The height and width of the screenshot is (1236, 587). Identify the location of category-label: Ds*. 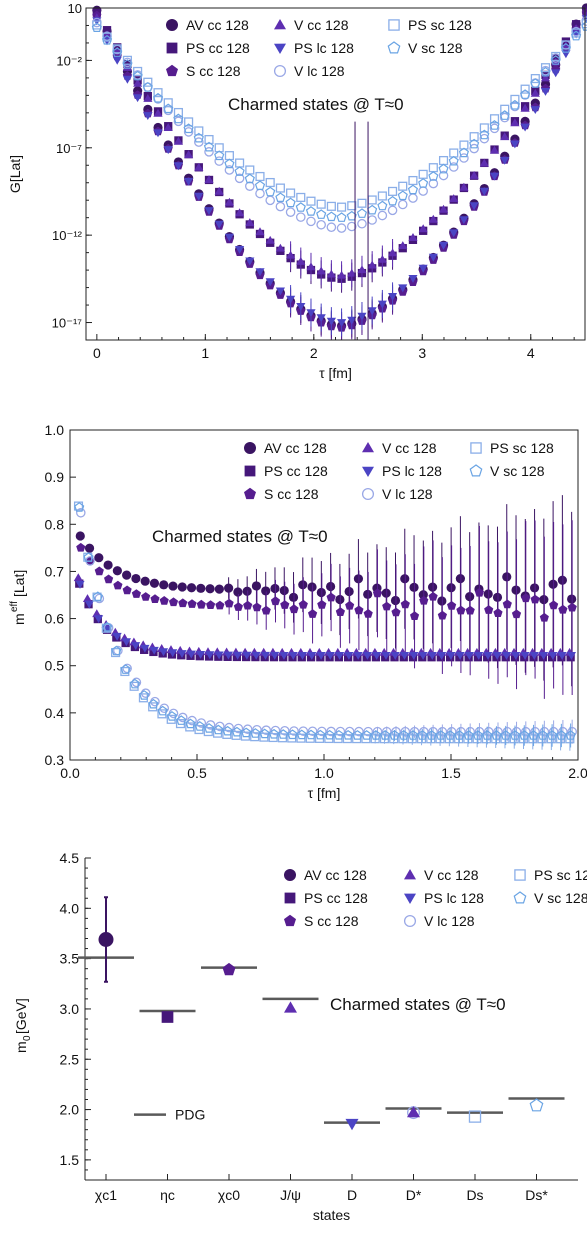
(536, 1195).